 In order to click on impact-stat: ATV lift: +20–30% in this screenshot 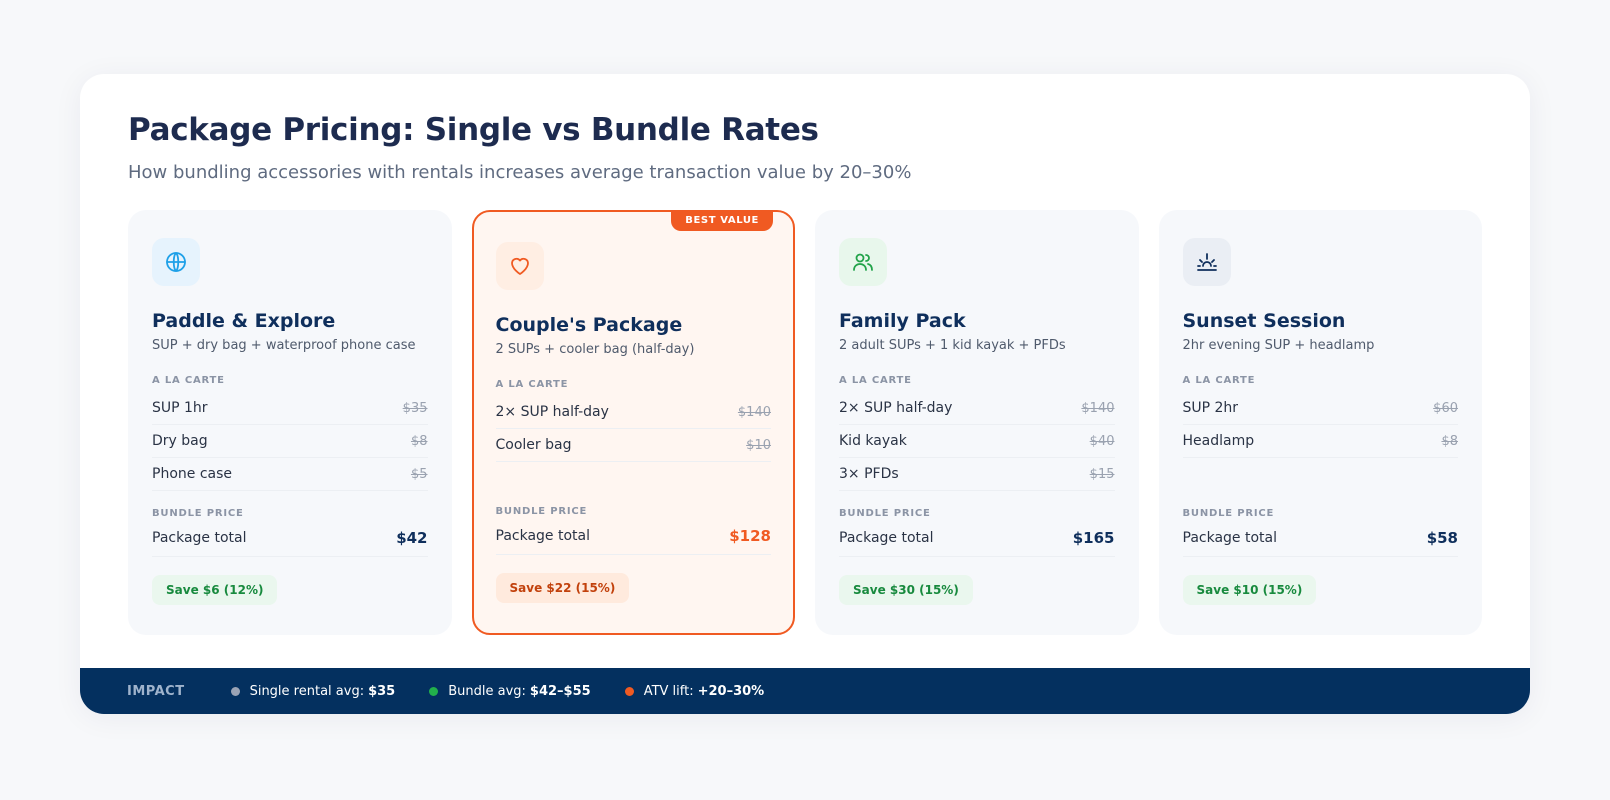, I will do `click(694, 691)`.